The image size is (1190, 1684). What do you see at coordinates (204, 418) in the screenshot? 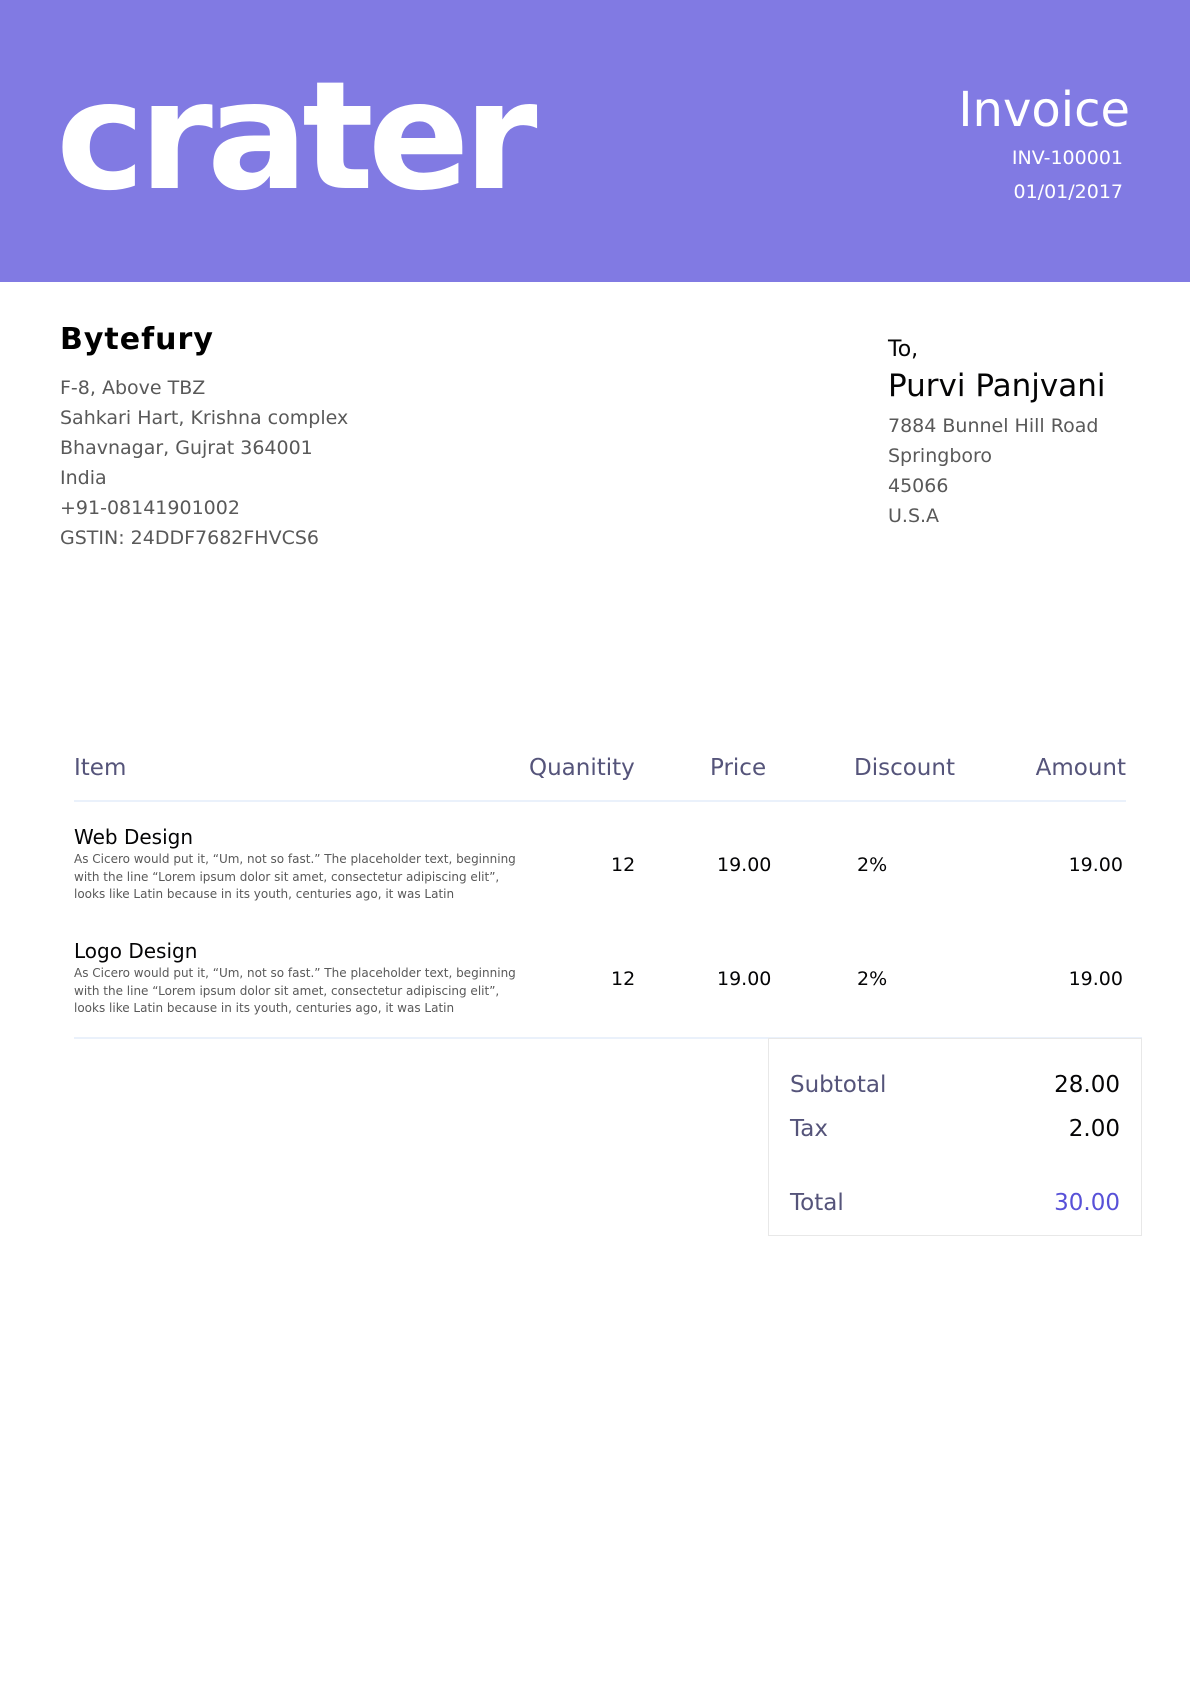
I see `company-address-line: Sahkari Hart, Krishna complex` at bounding box center [204, 418].